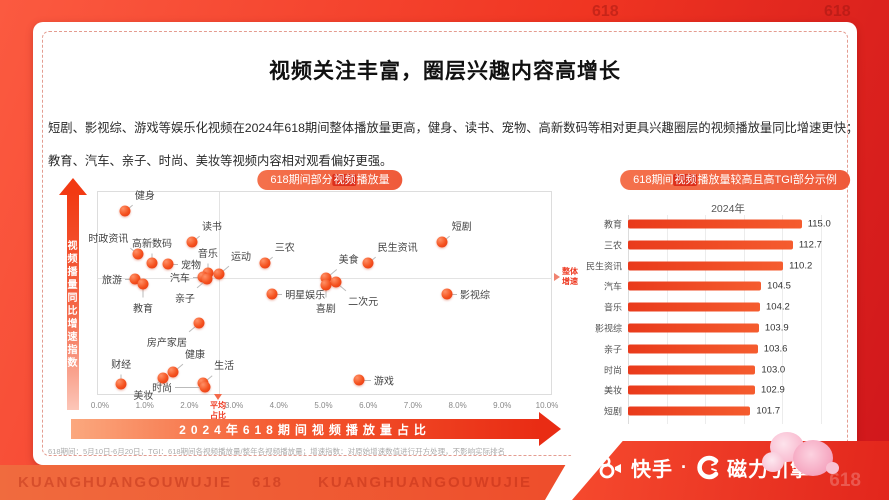 This screenshot has height=500, width=889. Describe the element at coordinates (305, 296) in the screenshot. I see `scatter-point-label: 明星娱乐` at that location.